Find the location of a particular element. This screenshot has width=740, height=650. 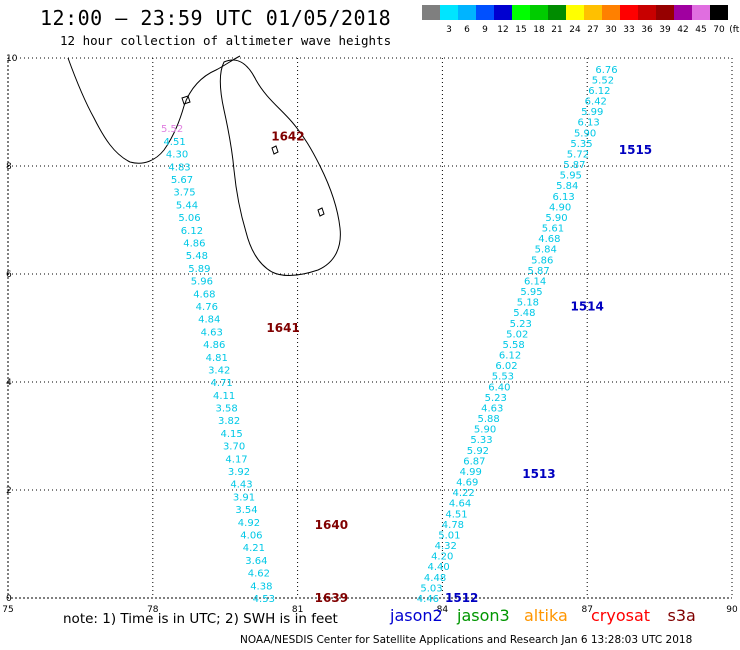

swh-value: 5.67 is located at coordinates (182, 180).